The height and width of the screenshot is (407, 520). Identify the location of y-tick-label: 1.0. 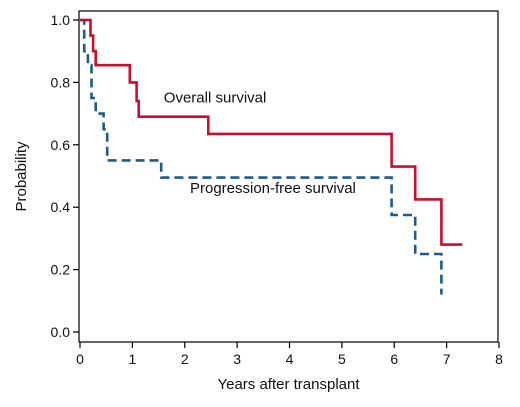
(61, 20).